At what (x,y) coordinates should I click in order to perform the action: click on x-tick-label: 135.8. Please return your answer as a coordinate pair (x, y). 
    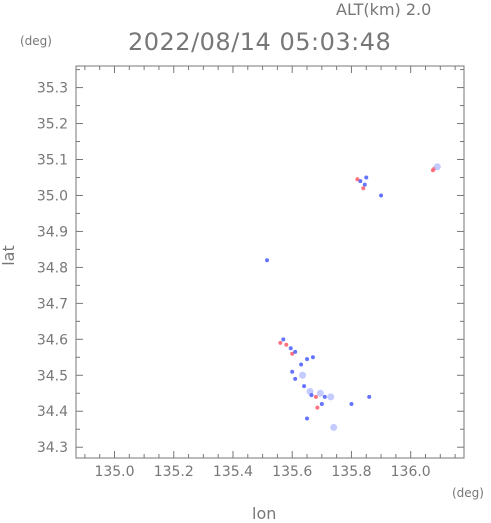
    Looking at the image, I should click on (351, 472).